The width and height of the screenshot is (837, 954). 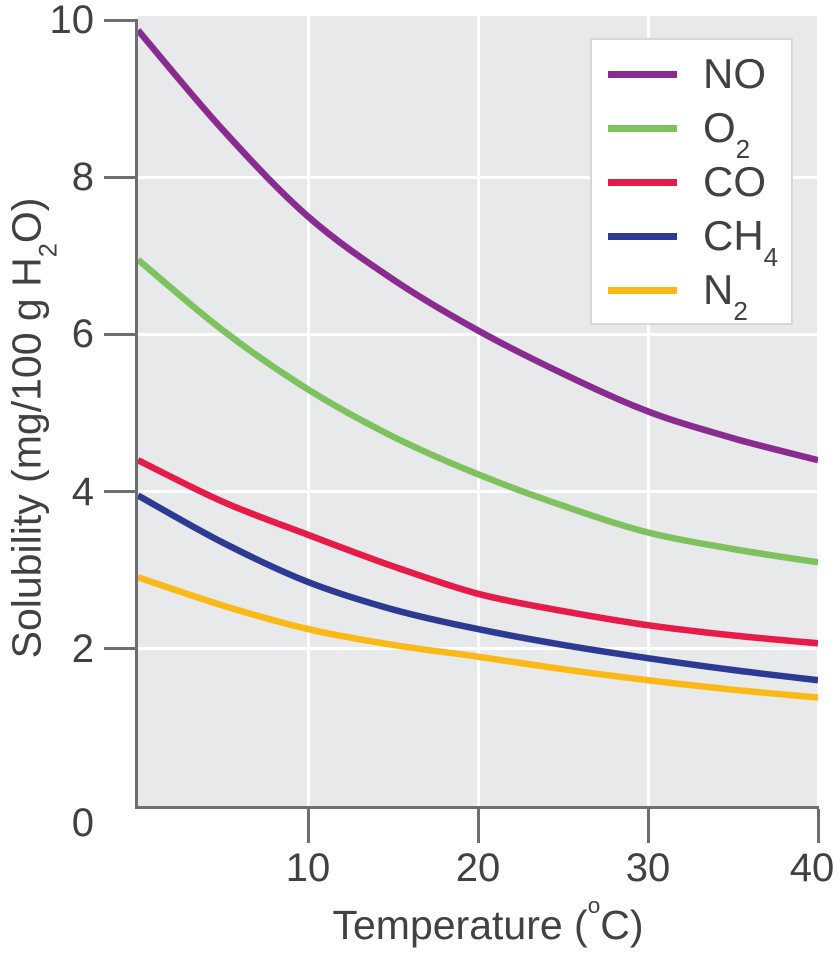 What do you see at coordinates (642, 290) in the screenshot?
I see `legend-line-N2` at bounding box center [642, 290].